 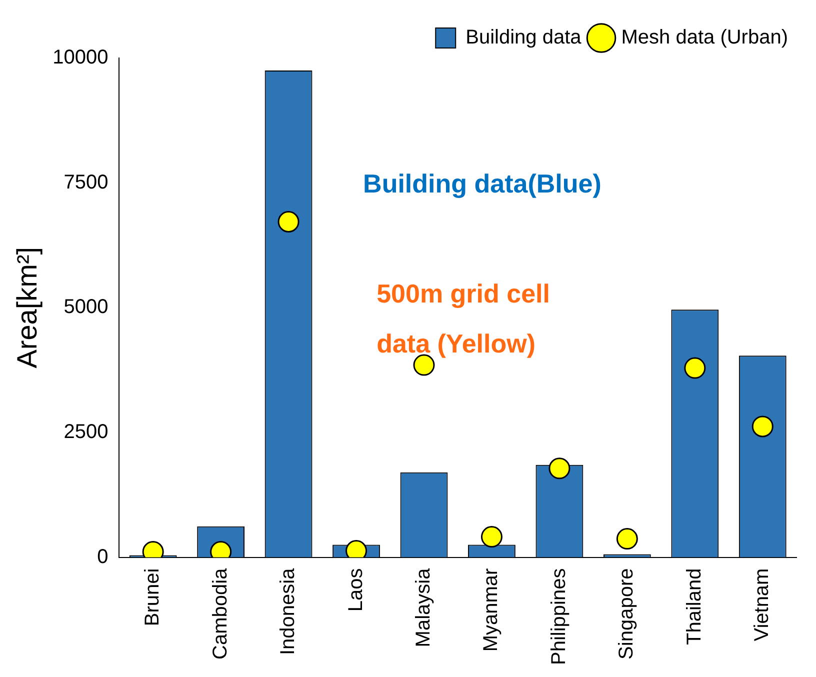 I want to click on x-tick-label: Singapore, so click(x=627, y=614).